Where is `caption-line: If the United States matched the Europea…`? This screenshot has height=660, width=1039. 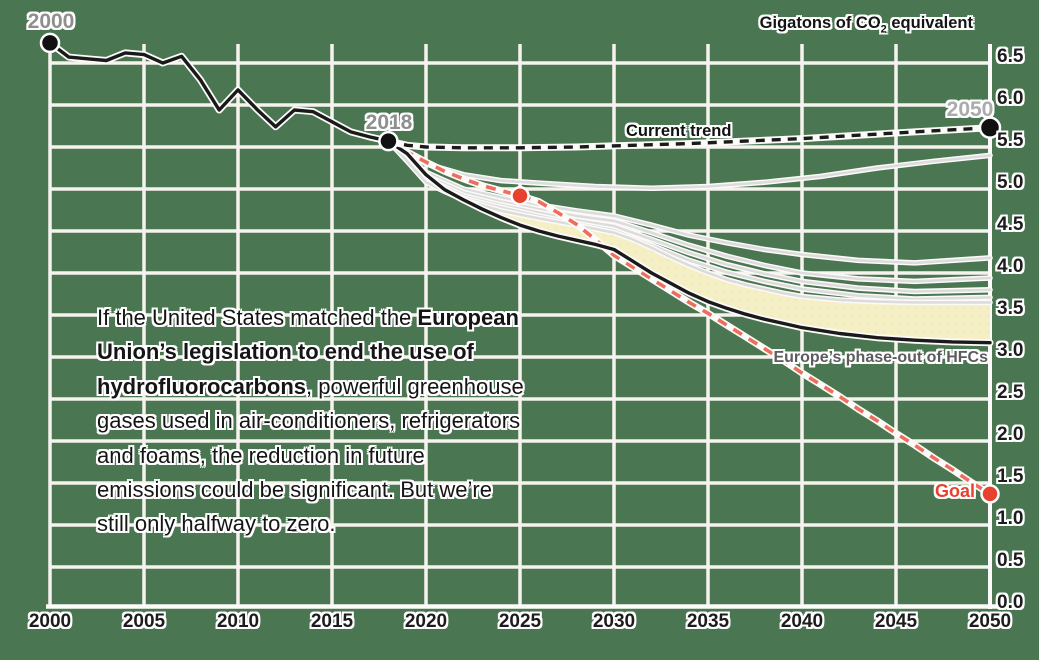 caption-line: If the United States matched the Europea… is located at coordinates (310, 318).